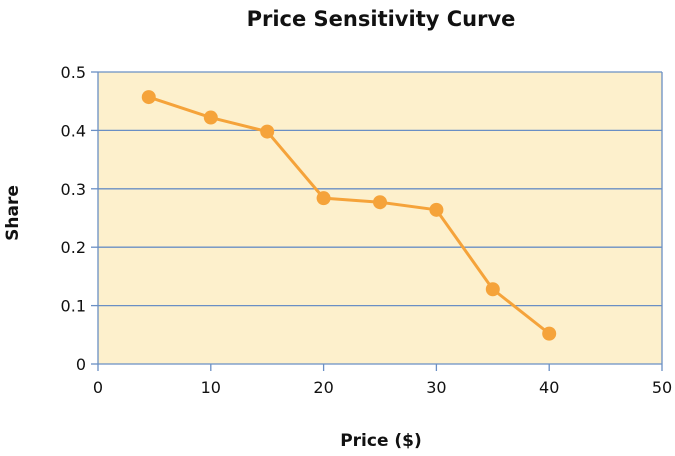 This screenshot has width=675, height=456. Describe the element at coordinates (73, 306) in the screenshot. I see `y-tick-label: 0.1` at that location.